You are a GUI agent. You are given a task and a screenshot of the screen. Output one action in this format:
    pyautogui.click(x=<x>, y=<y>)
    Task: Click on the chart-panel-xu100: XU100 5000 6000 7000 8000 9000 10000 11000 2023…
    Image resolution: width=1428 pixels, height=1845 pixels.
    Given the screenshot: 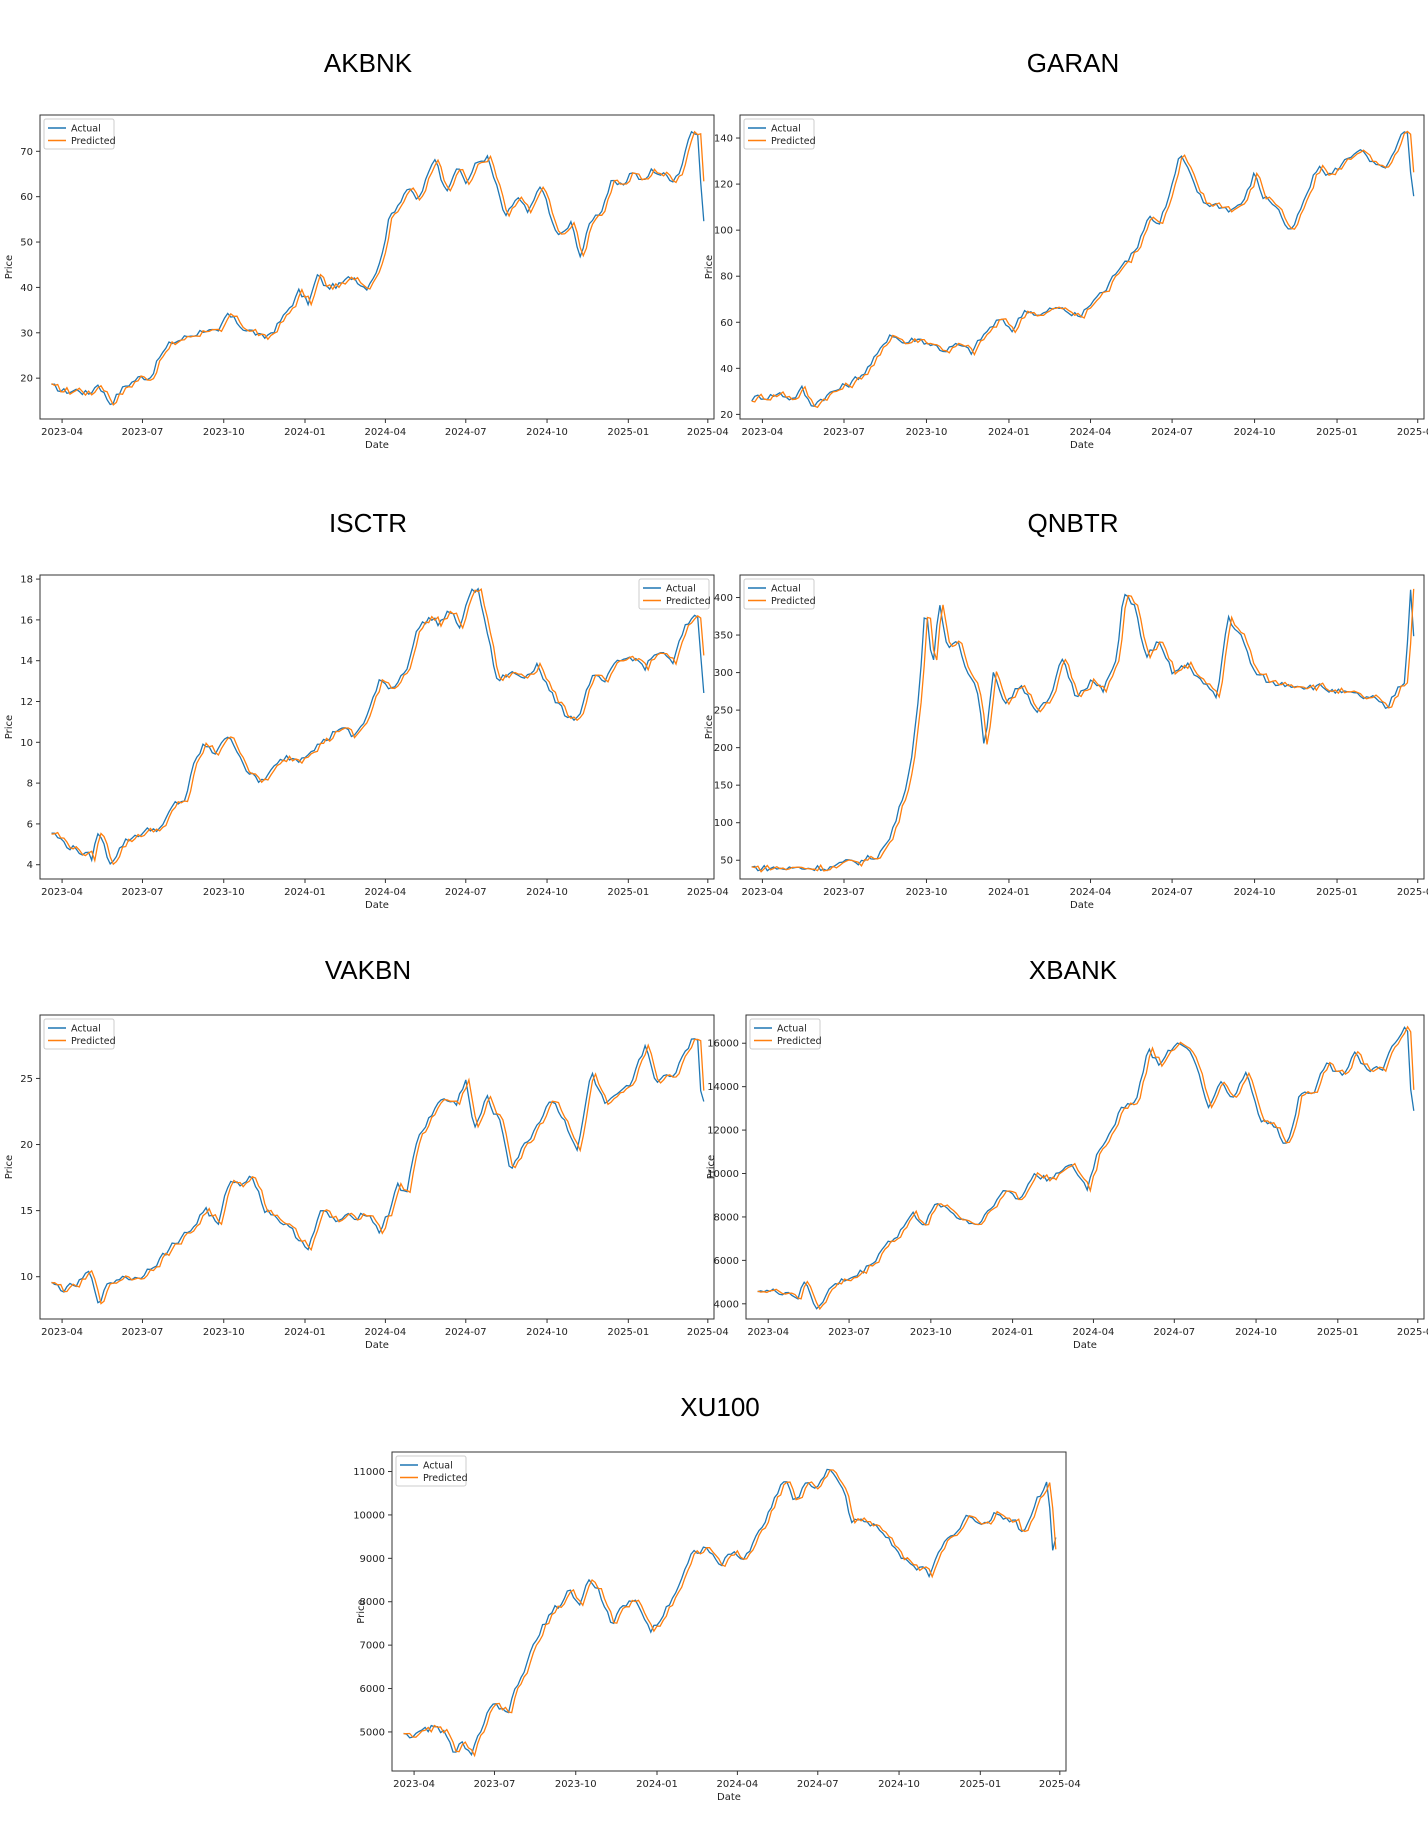 What is the action you would take?
    pyautogui.click(x=717, y=1605)
    